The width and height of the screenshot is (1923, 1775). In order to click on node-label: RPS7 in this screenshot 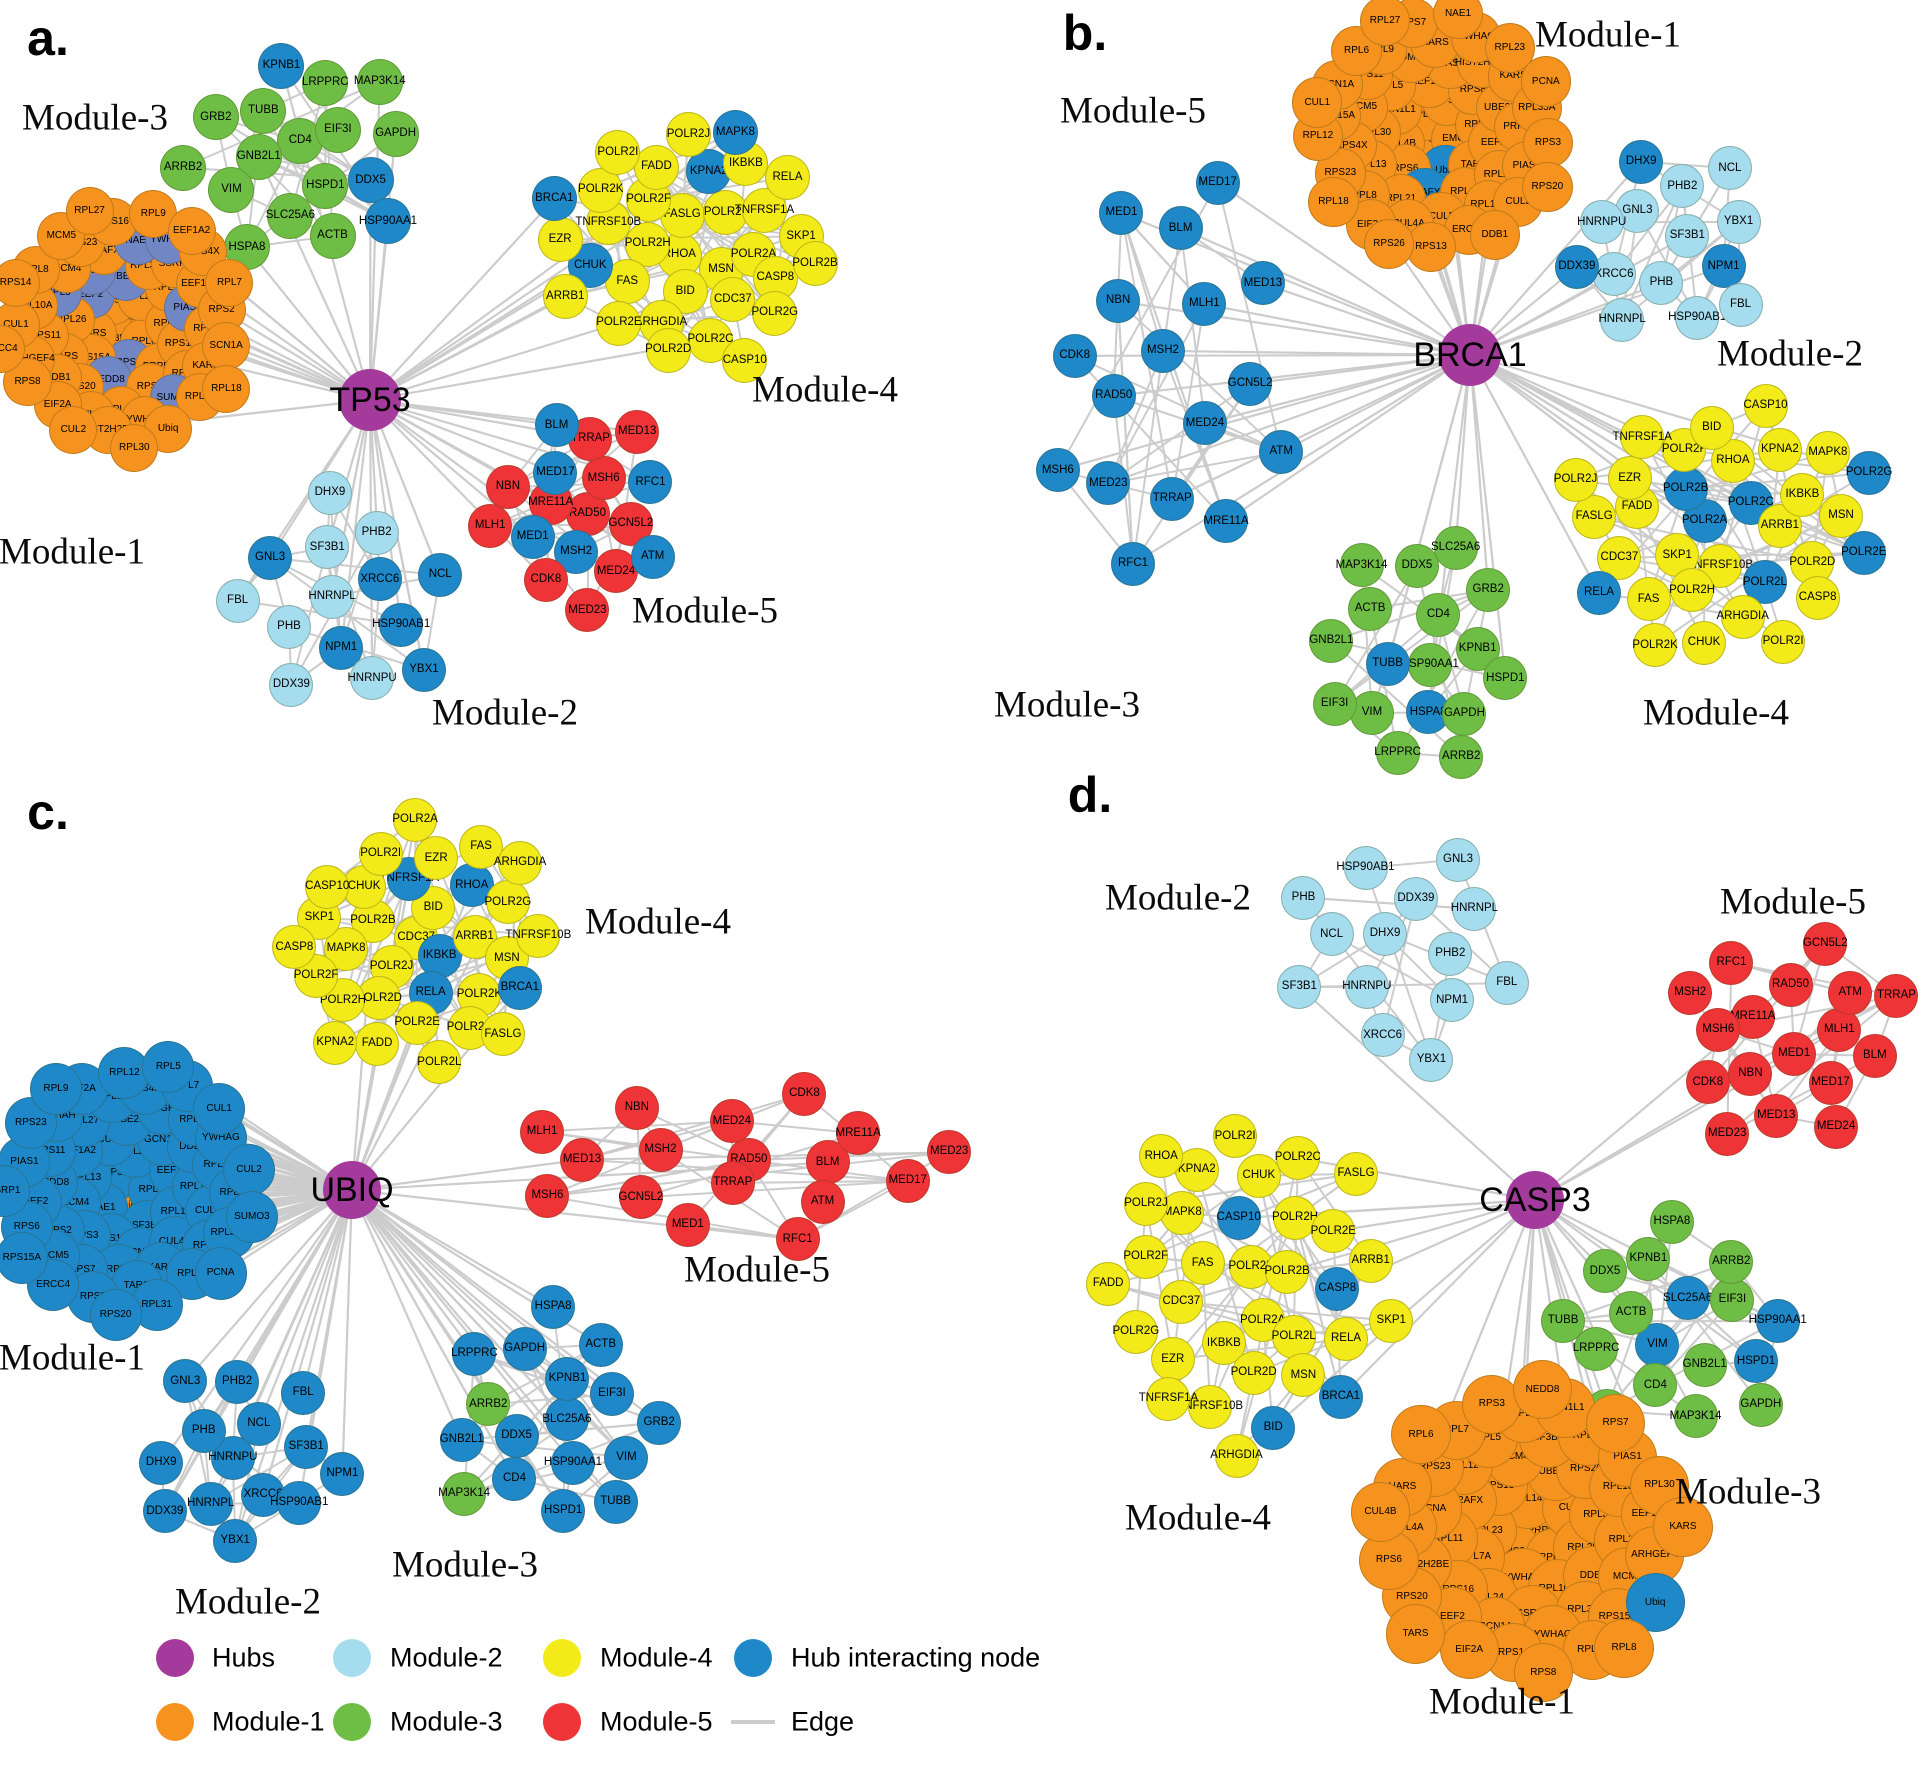, I will do `click(1413, 22)`.